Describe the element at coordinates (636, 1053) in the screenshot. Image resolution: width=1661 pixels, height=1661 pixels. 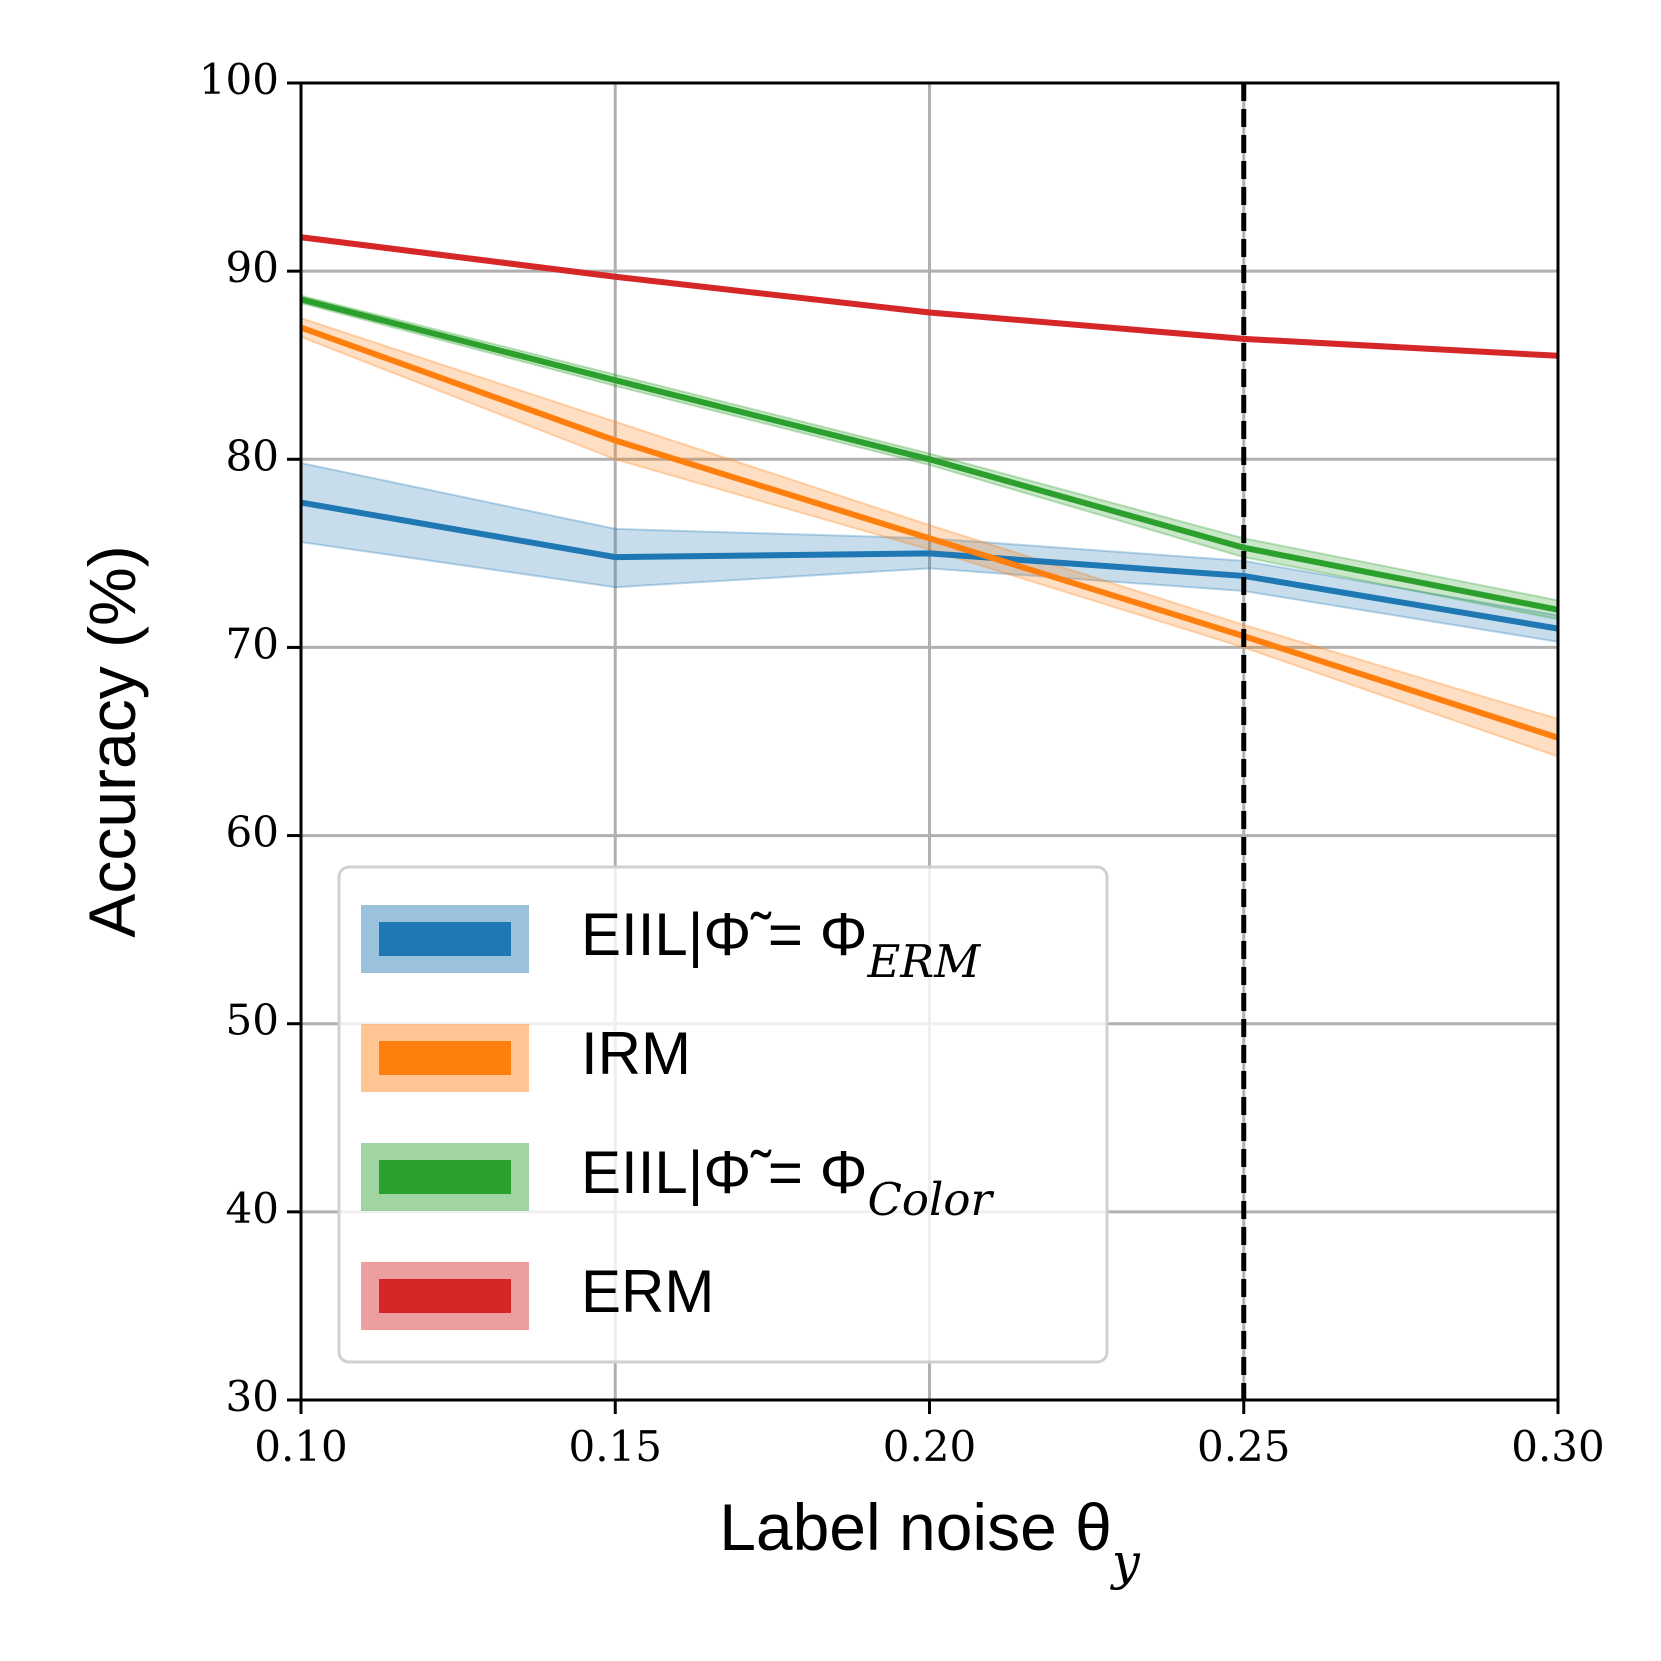
I see `legend-label: IRM` at that location.